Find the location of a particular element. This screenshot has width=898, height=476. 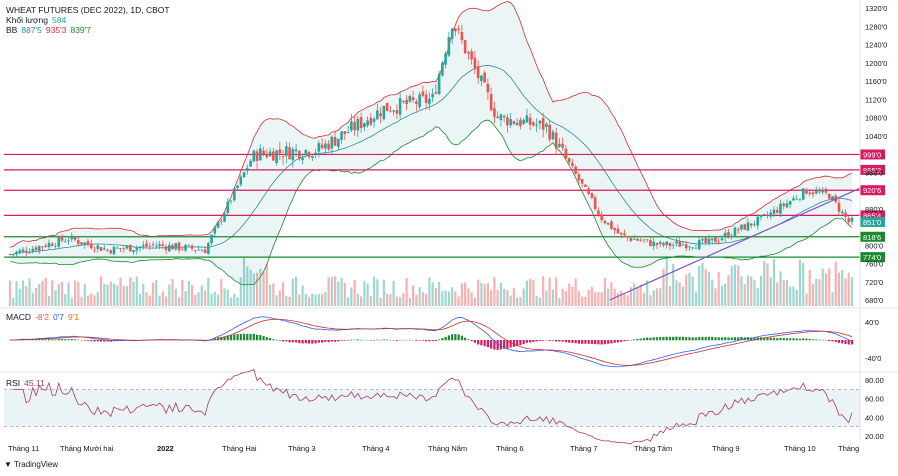

rsi-tick-label: 60.00 is located at coordinates (874, 399).